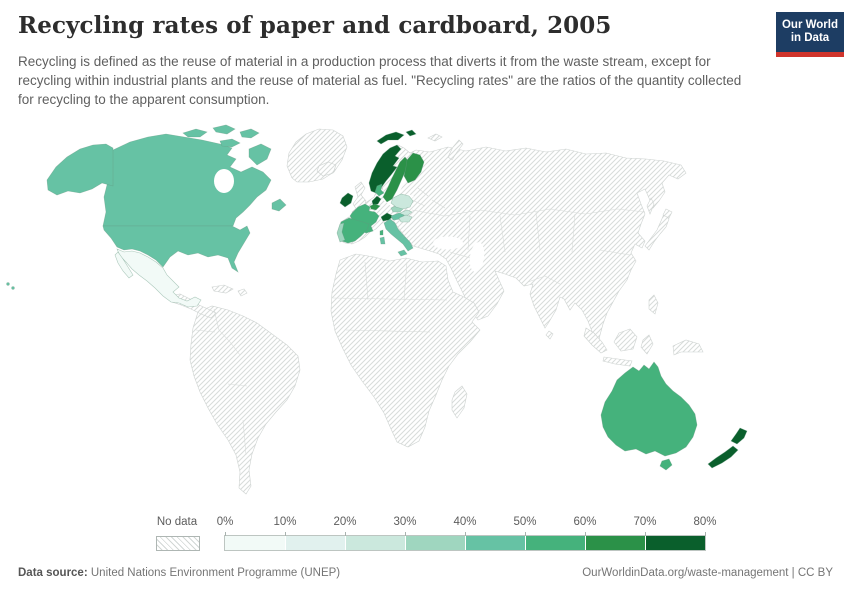  What do you see at coordinates (375, 543) in the screenshot?
I see `legend-bin-20-30%` at bounding box center [375, 543].